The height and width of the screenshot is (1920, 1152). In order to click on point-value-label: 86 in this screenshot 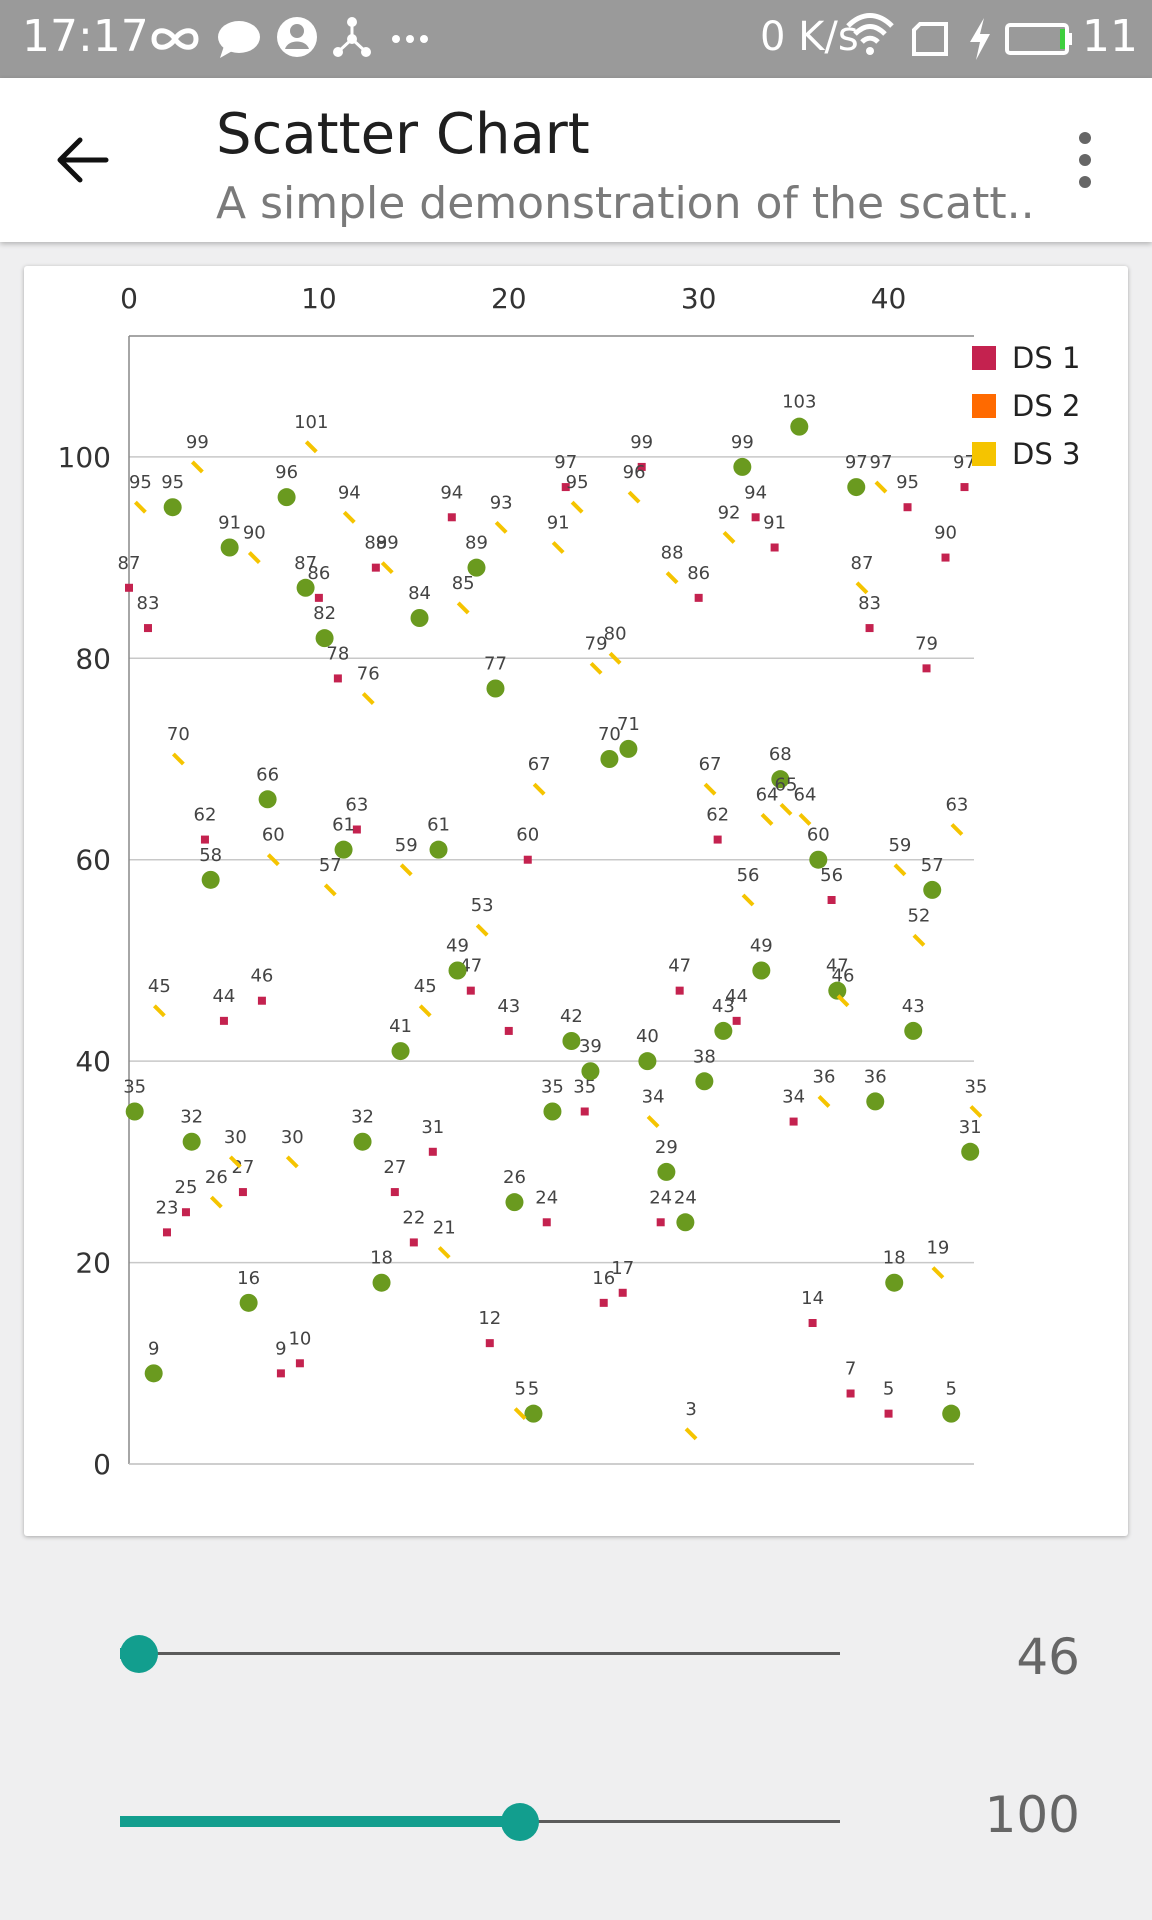, I will do `click(318, 573)`.